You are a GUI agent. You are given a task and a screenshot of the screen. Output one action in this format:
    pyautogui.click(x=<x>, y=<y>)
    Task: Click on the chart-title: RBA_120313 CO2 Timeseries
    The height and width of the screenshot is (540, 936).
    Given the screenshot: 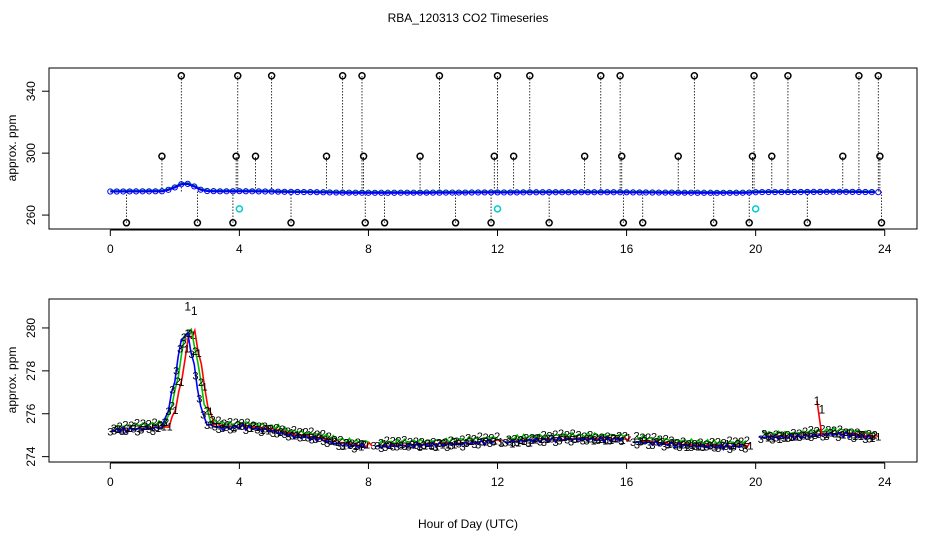 What is the action you would take?
    pyautogui.click(x=468, y=18)
    